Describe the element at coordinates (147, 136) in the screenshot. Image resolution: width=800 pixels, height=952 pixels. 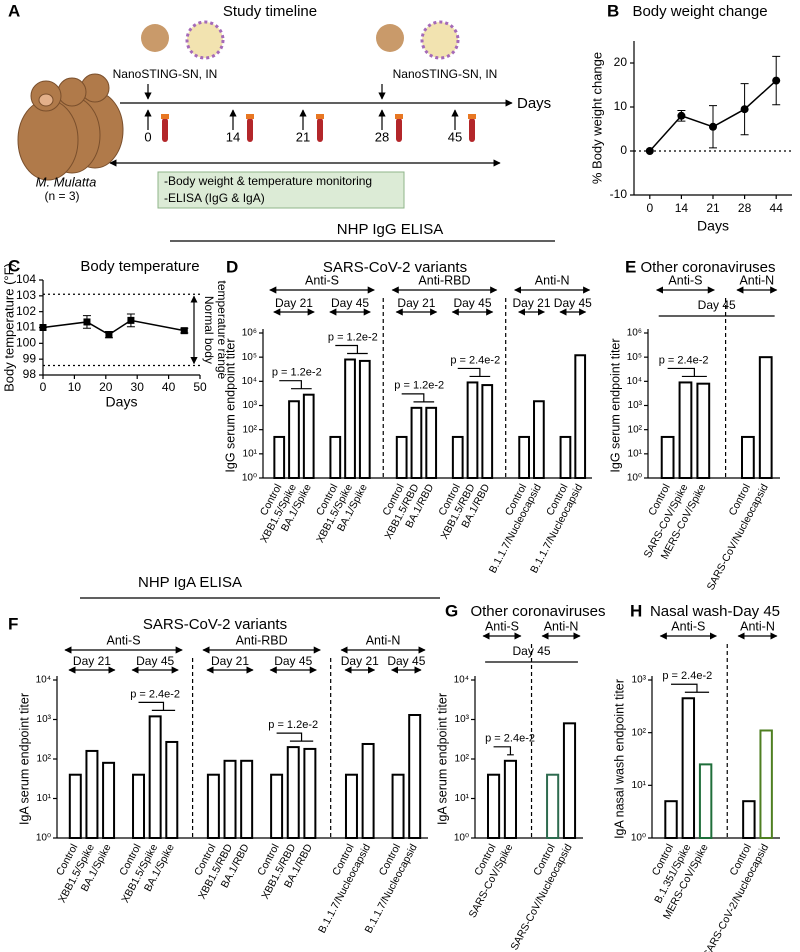
I see `day-label: 0` at that location.